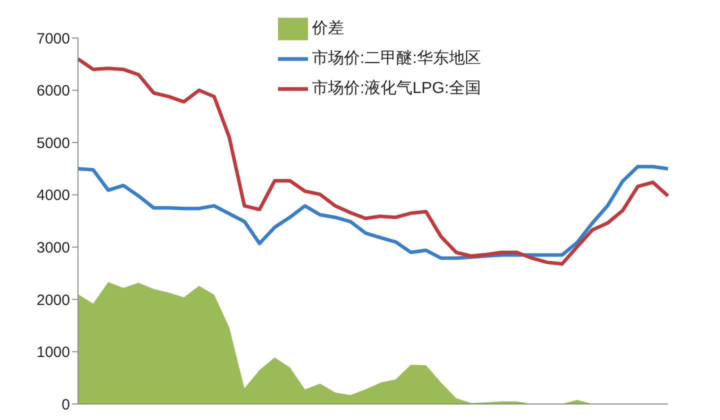  What do you see at coordinates (66, 405) in the screenshot?
I see `y-tick-label: 0` at bounding box center [66, 405].